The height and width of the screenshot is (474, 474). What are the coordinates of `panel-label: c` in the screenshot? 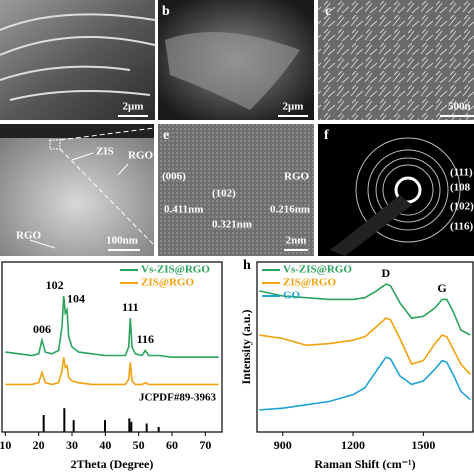 It's located at (328, 11).